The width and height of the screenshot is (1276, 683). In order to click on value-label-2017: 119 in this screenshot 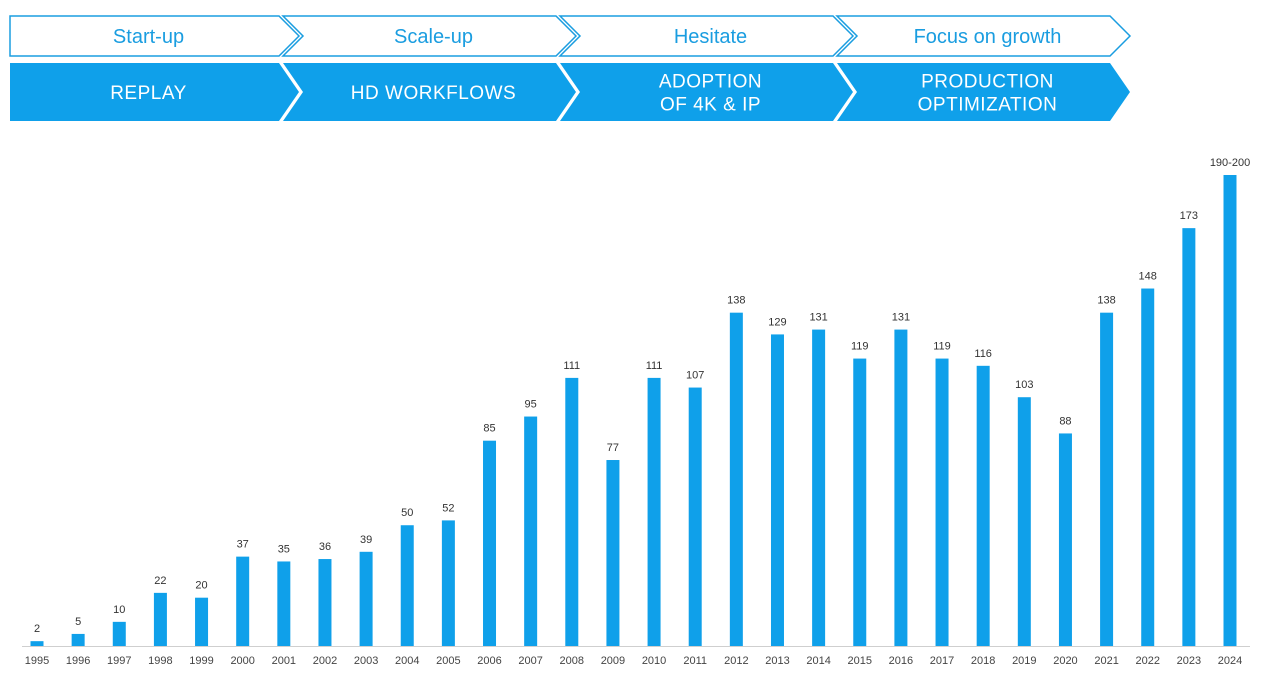, I will do `click(942, 347)`.